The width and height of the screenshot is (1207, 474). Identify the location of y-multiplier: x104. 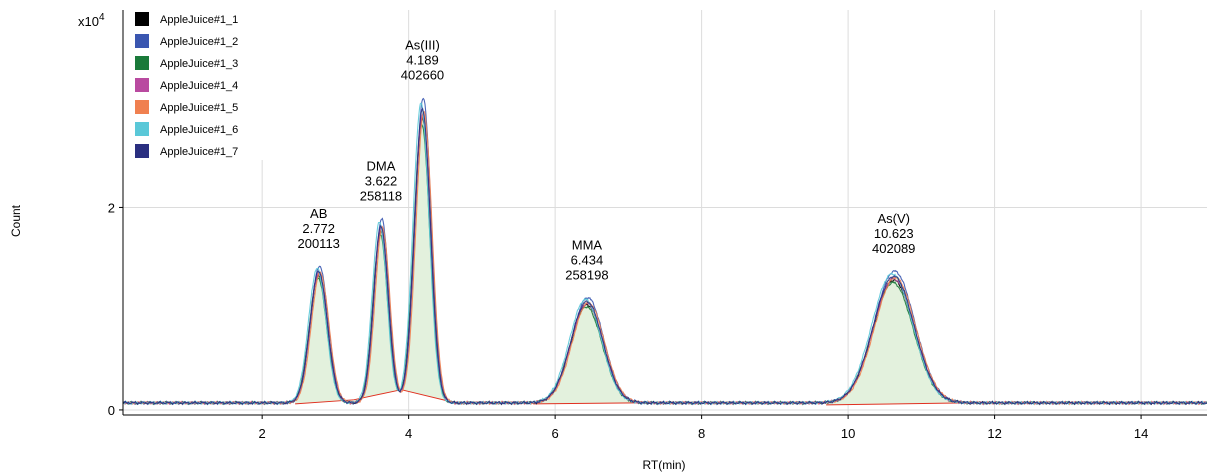
(91, 20).